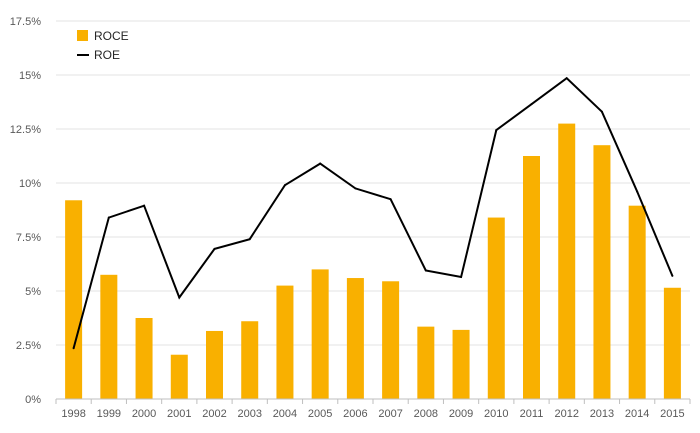  What do you see at coordinates (602, 414) in the screenshot?
I see `x-tick-label: 2013` at bounding box center [602, 414].